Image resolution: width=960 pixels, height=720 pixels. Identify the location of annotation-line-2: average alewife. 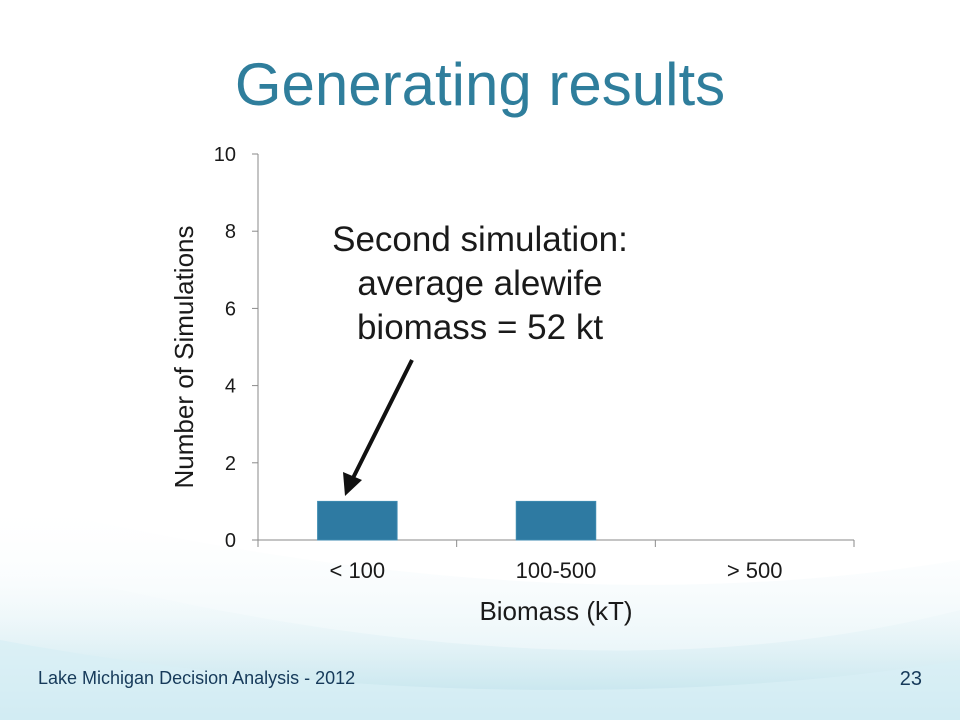
(480, 283).